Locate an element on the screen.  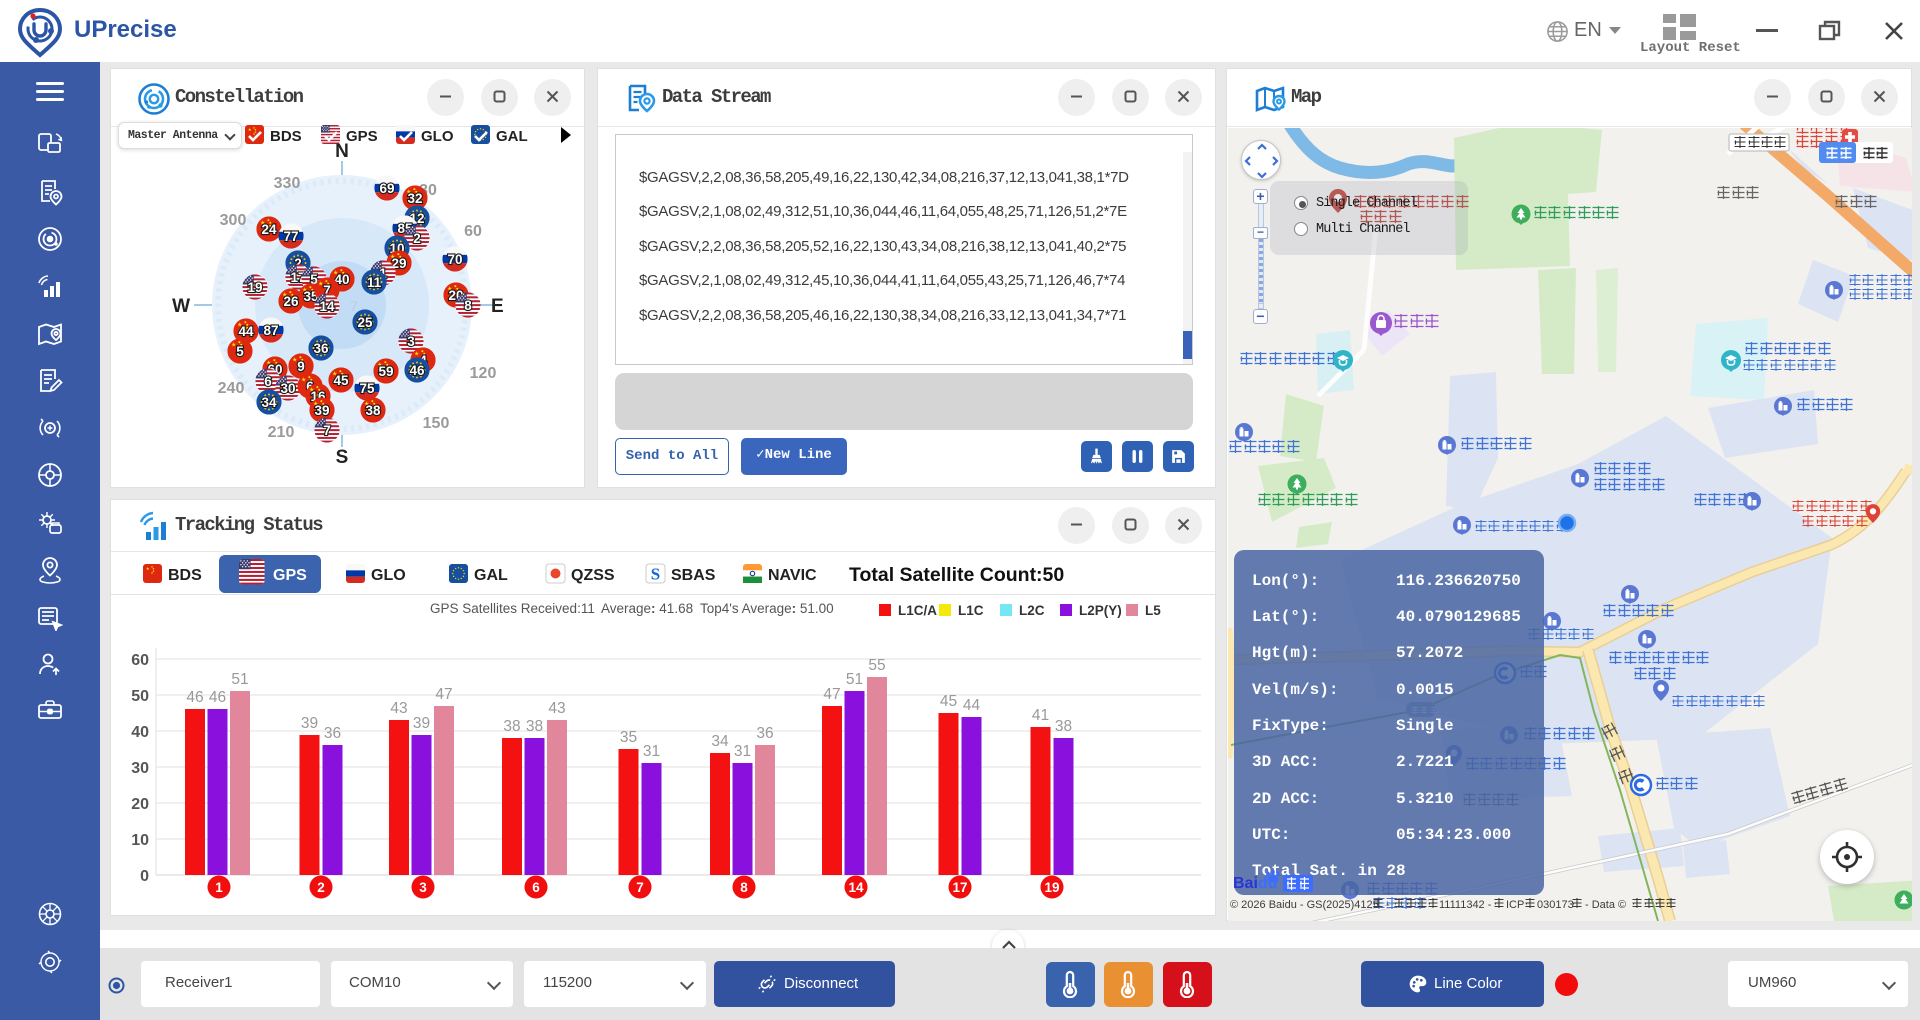
svg-text: © 2026 Baidu - GS(2025)4125 is located at coordinates (1304, 905).